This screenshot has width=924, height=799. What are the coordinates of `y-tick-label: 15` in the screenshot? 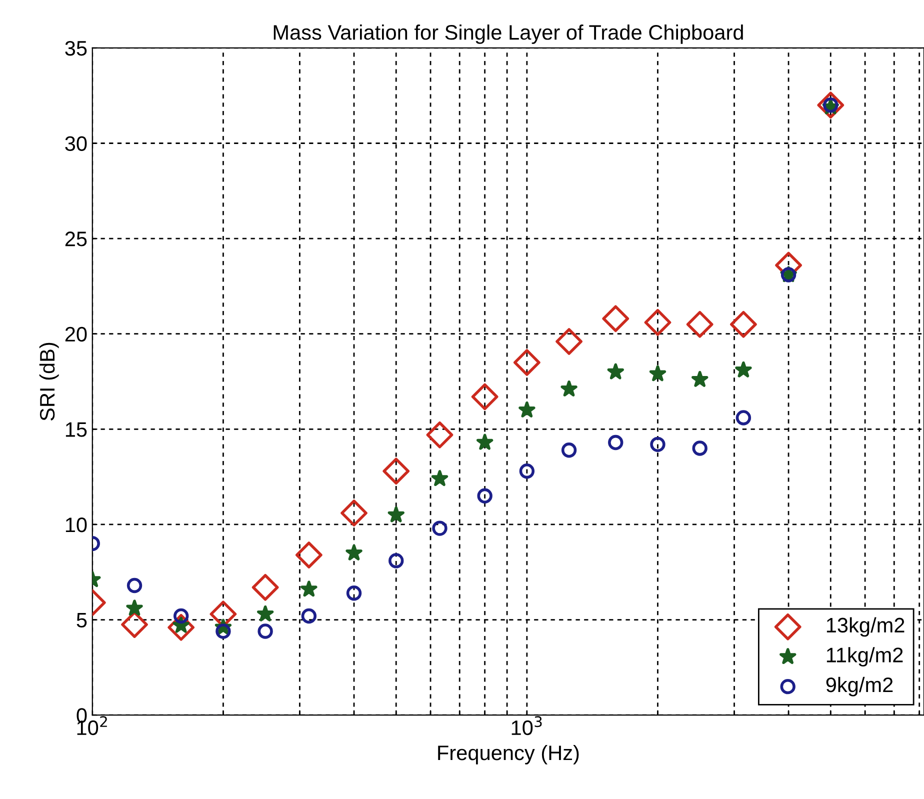 It's located at (76, 429).